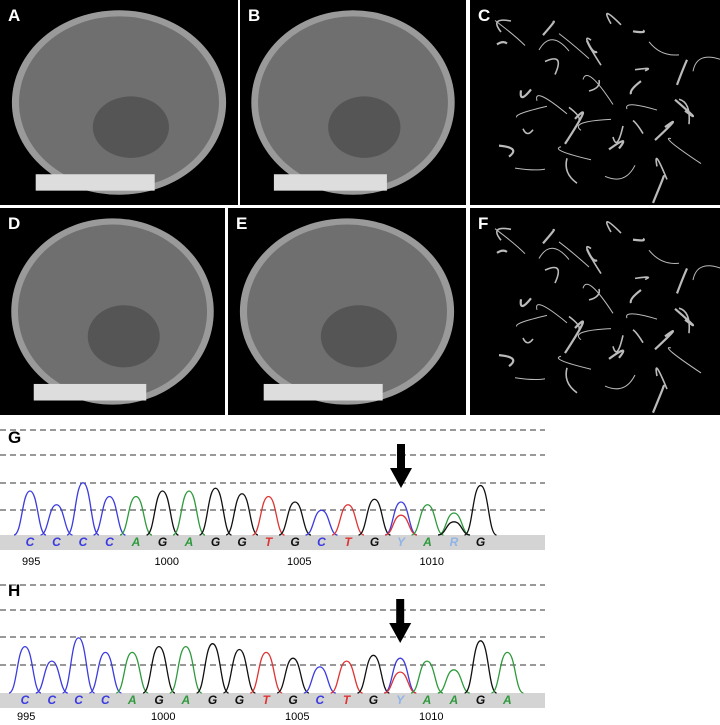 The height and width of the screenshot is (725, 720). What do you see at coordinates (454, 542) in the screenshot?
I see `base-call: R` at bounding box center [454, 542].